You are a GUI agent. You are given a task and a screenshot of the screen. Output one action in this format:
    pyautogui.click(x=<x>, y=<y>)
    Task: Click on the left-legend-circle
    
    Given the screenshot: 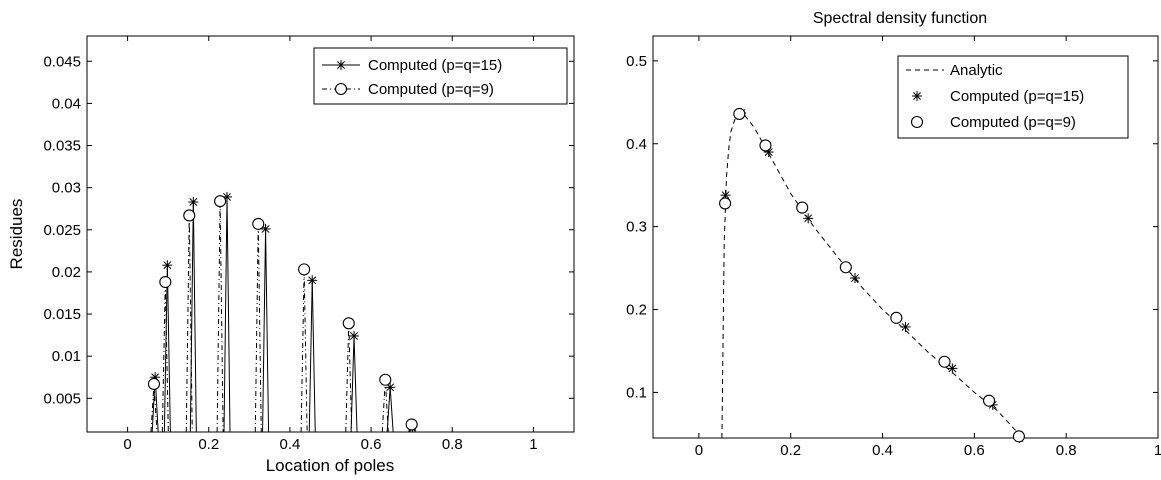 What is the action you would take?
    pyautogui.click(x=341, y=89)
    